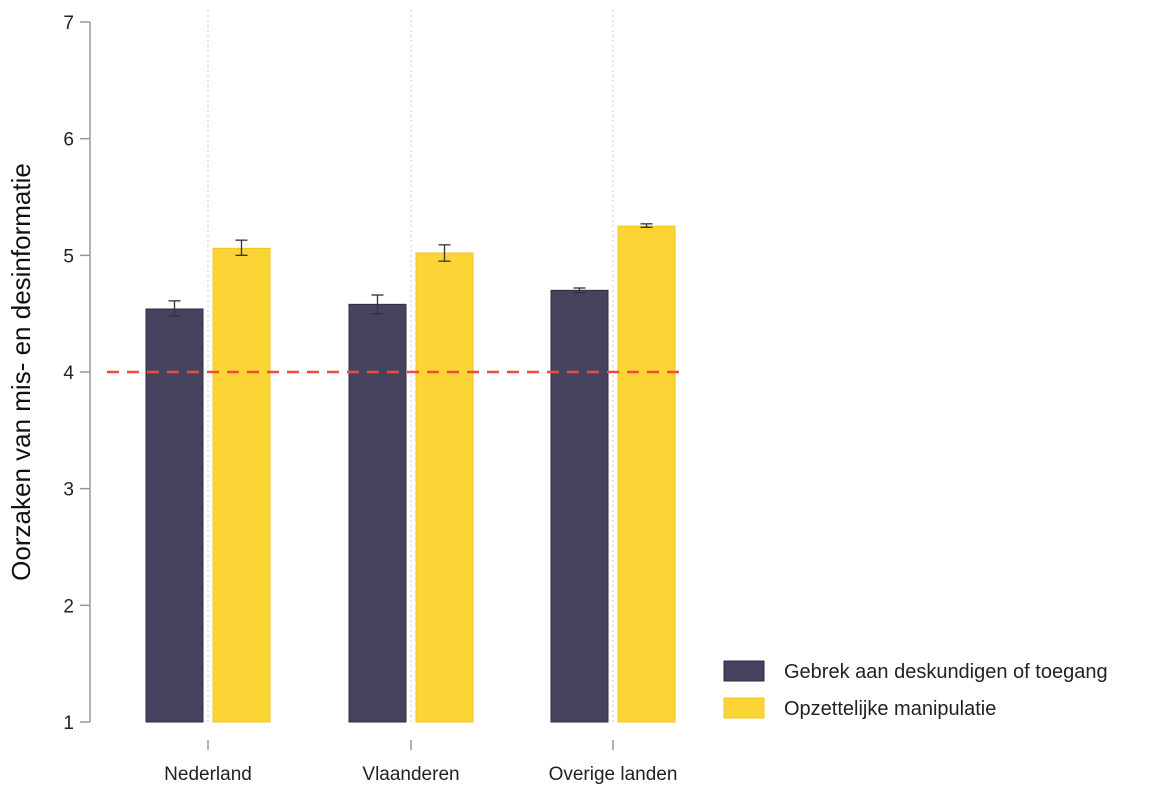 The height and width of the screenshot is (787, 1167). What do you see at coordinates (68, 490) in the screenshot?
I see `y-tick-label-3: 3` at bounding box center [68, 490].